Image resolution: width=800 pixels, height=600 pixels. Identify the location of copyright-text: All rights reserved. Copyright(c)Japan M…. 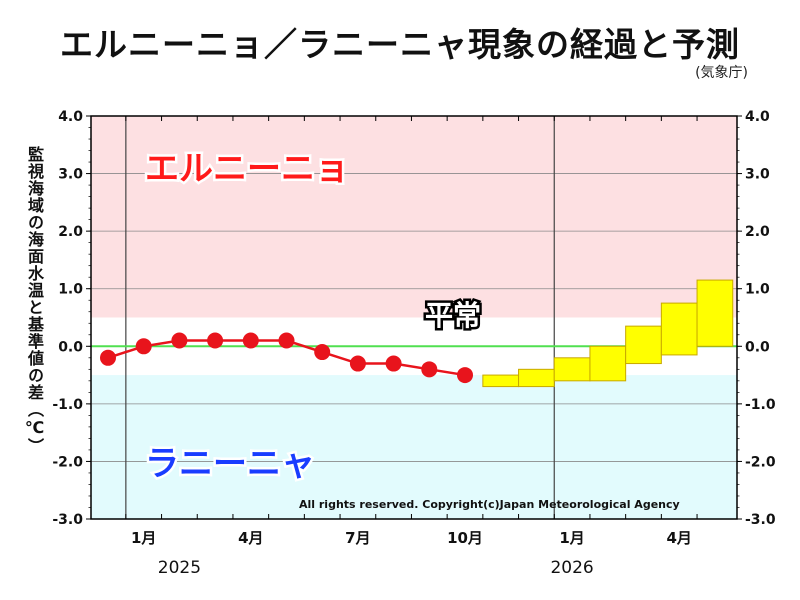
(489, 504).